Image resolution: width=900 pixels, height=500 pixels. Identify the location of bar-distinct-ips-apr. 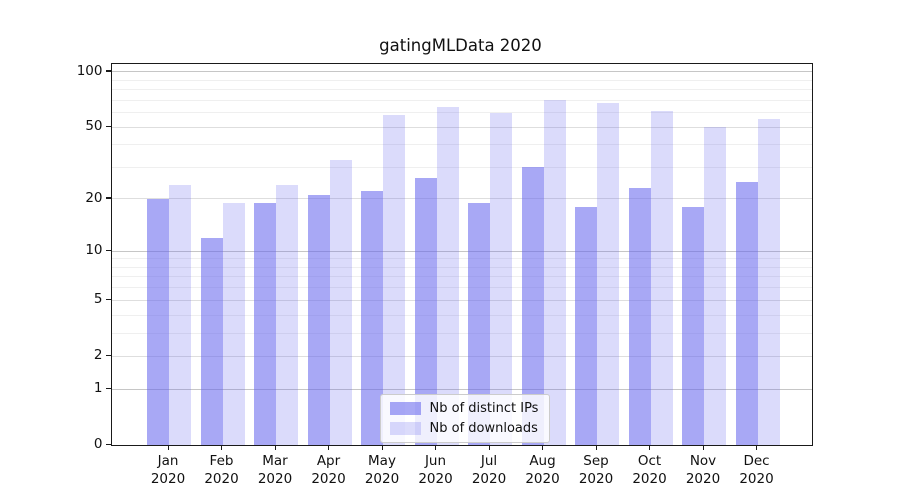
(318, 320).